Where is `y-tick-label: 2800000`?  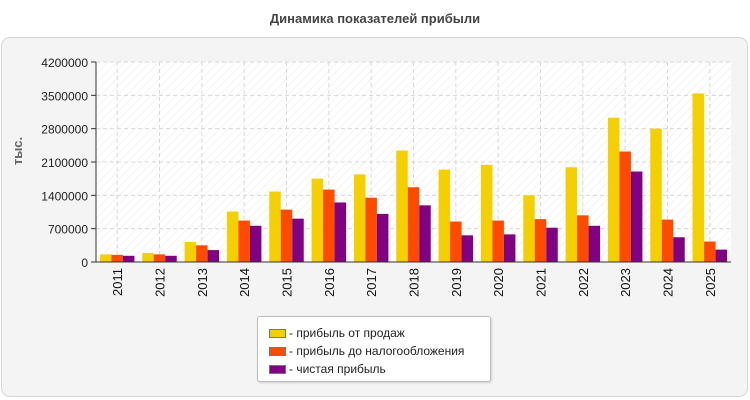 y-tick-label: 2800000 is located at coordinates (64, 130).